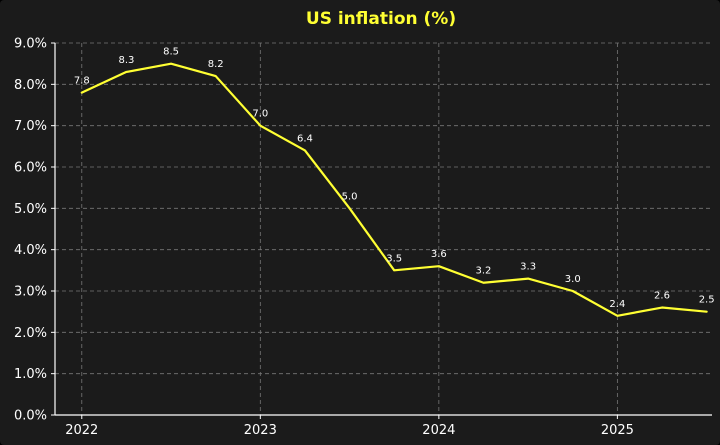 Image resolution: width=720 pixels, height=445 pixels. Describe the element at coordinates (81, 430) in the screenshot. I see `x-tick-label: 2022` at that location.